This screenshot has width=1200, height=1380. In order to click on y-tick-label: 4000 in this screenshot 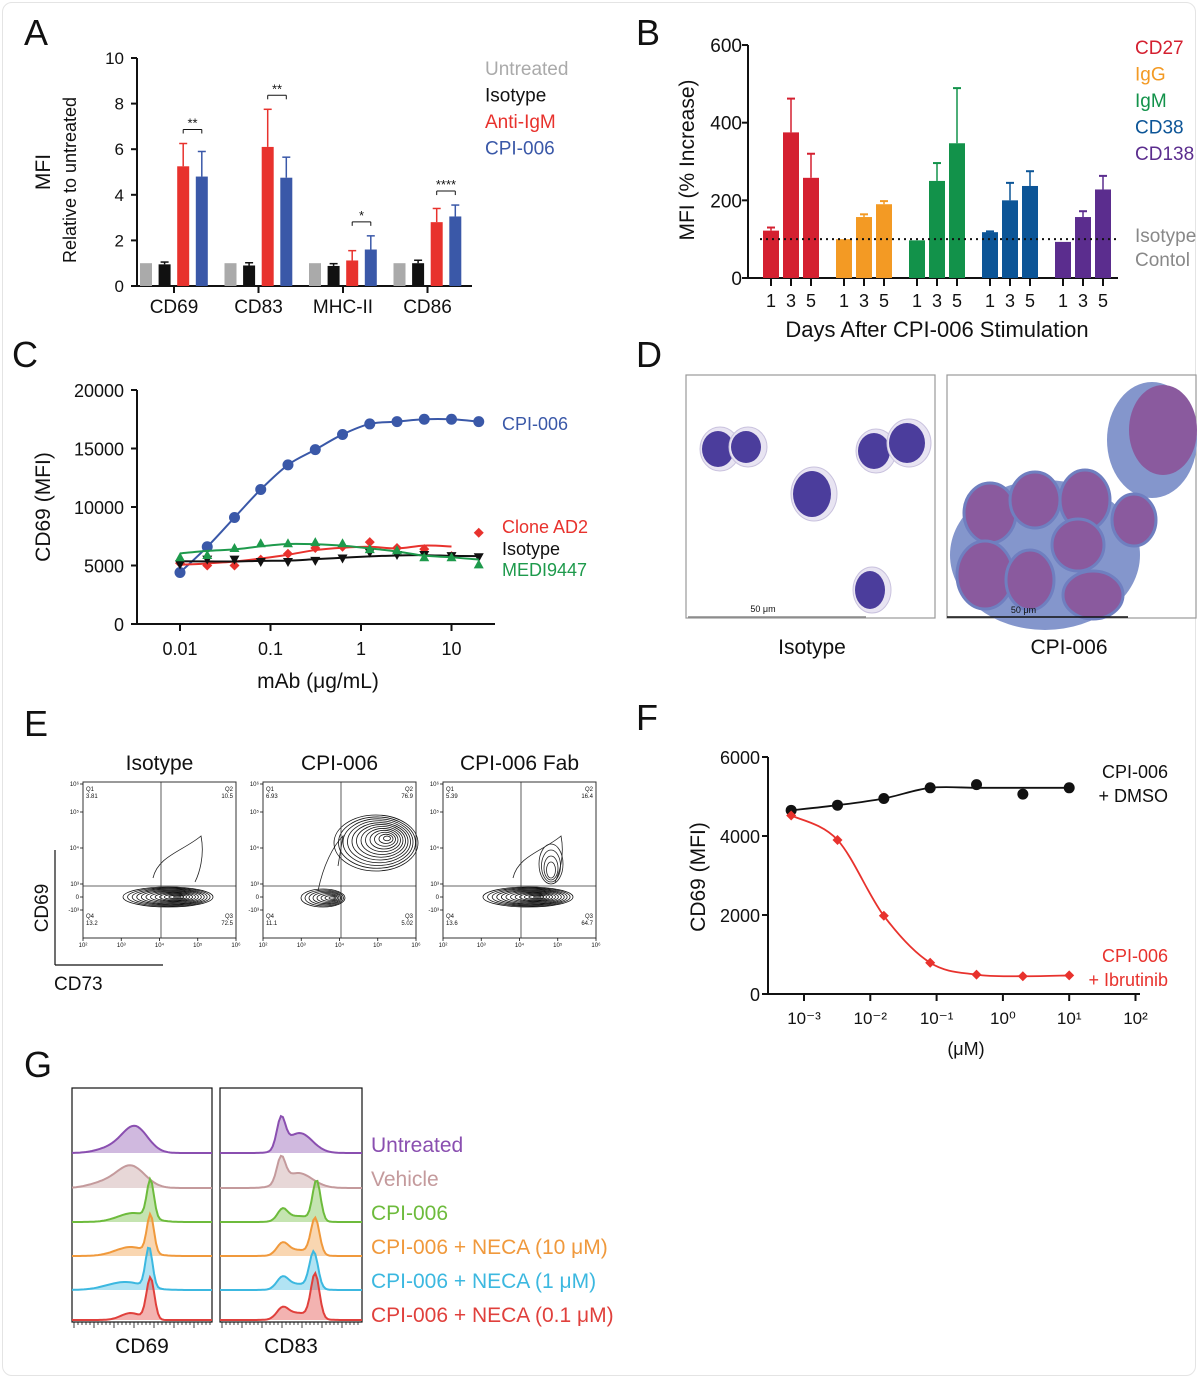, I will do `click(740, 837)`.